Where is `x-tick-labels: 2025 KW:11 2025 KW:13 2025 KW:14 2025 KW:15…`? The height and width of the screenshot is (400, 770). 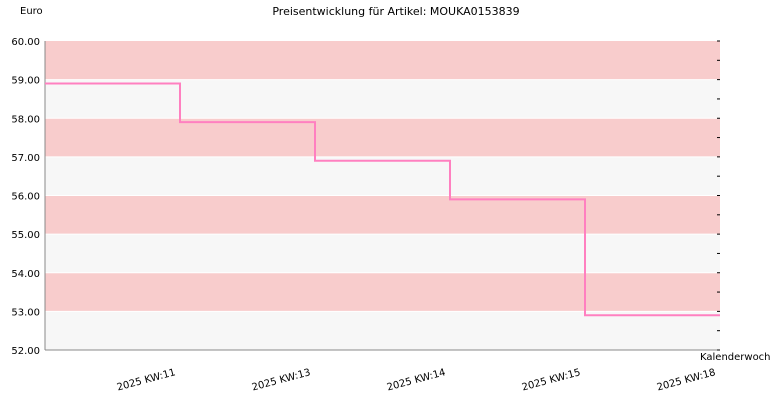
x-tick-labels: 2025 KW:11 2025 KW:13 2025 KW:14 2025 KW:15… is located at coordinates (416, 380).